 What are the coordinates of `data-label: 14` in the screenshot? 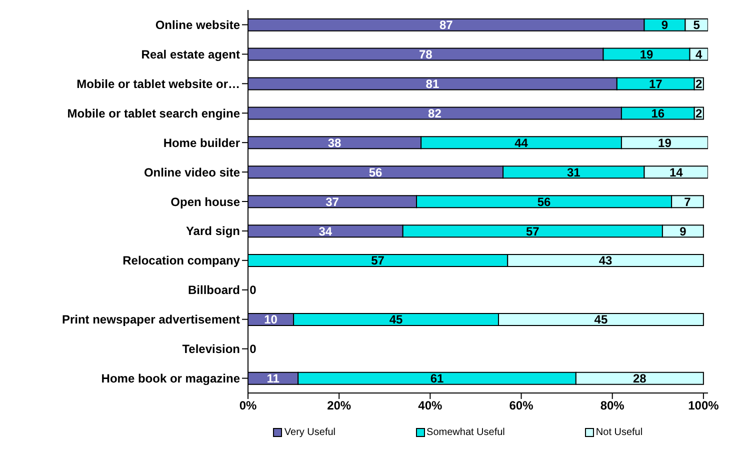 It's located at (676, 172).